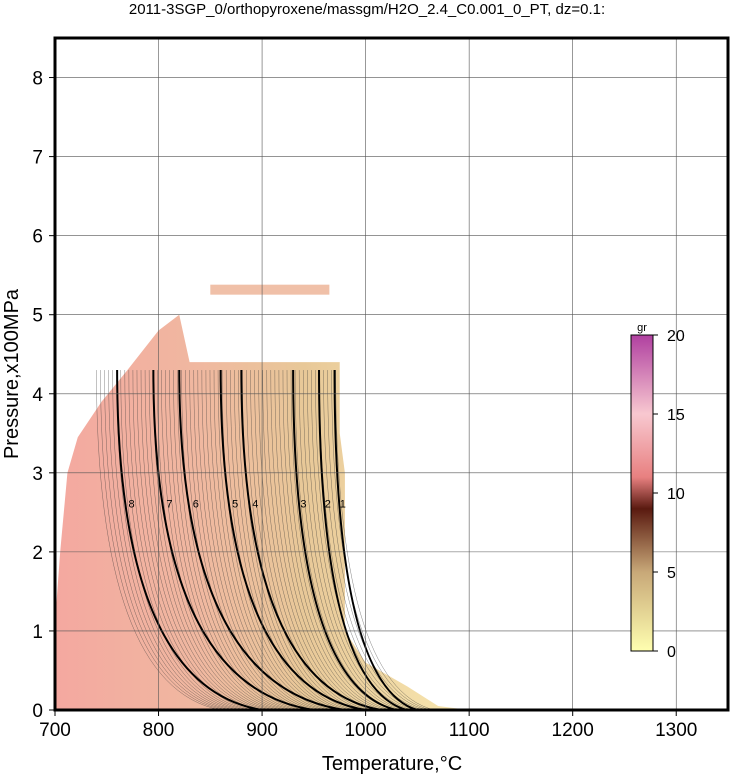  What do you see at coordinates (37, 79) in the screenshot?
I see `y-tick-label: 8` at bounding box center [37, 79].